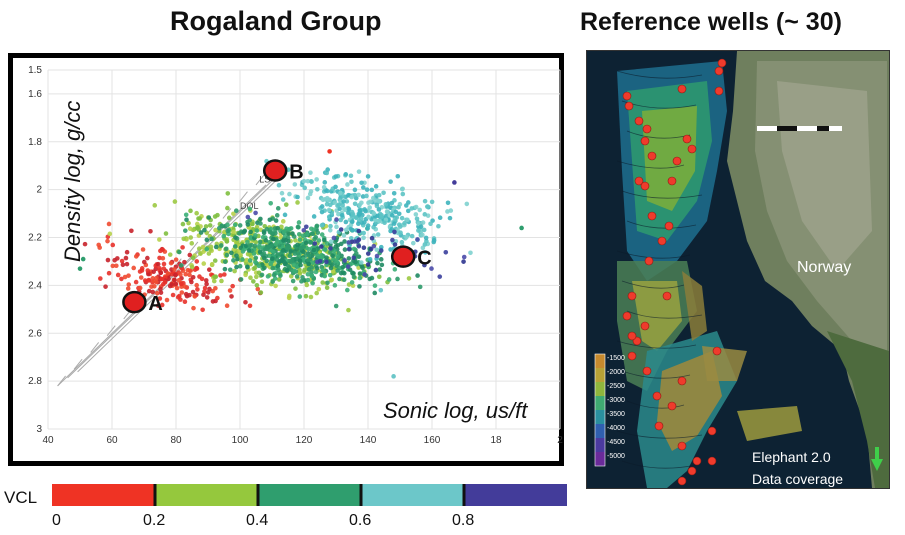 This screenshot has height=535, width=905. What do you see at coordinates (276, 21) in the screenshot?
I see `left-title: Rogaland Group` at bounding box center [276, 21].